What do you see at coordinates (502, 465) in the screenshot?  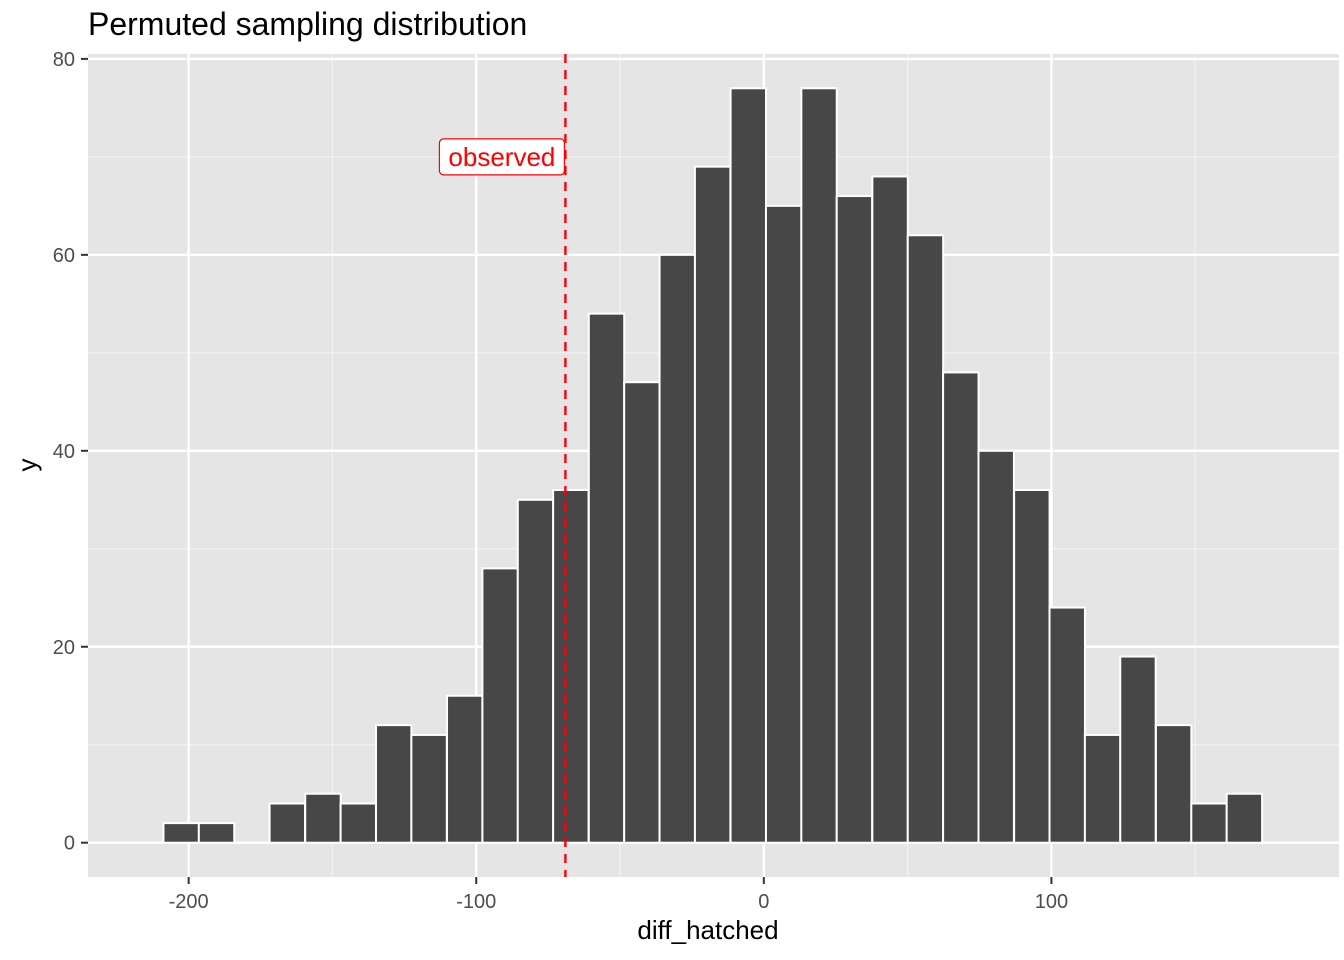 I see `observed-marker: observed` at bounding box center [502, 465].